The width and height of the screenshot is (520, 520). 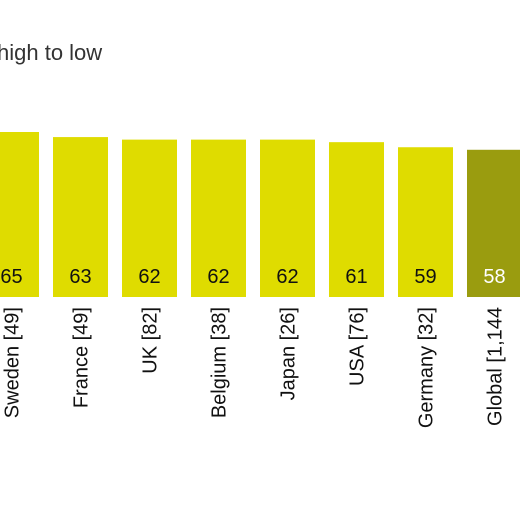 What do you see at coordinates (82, 357) in the screenshot?
I see `category-label-2: France [49]` at bounding box center [82, 357].